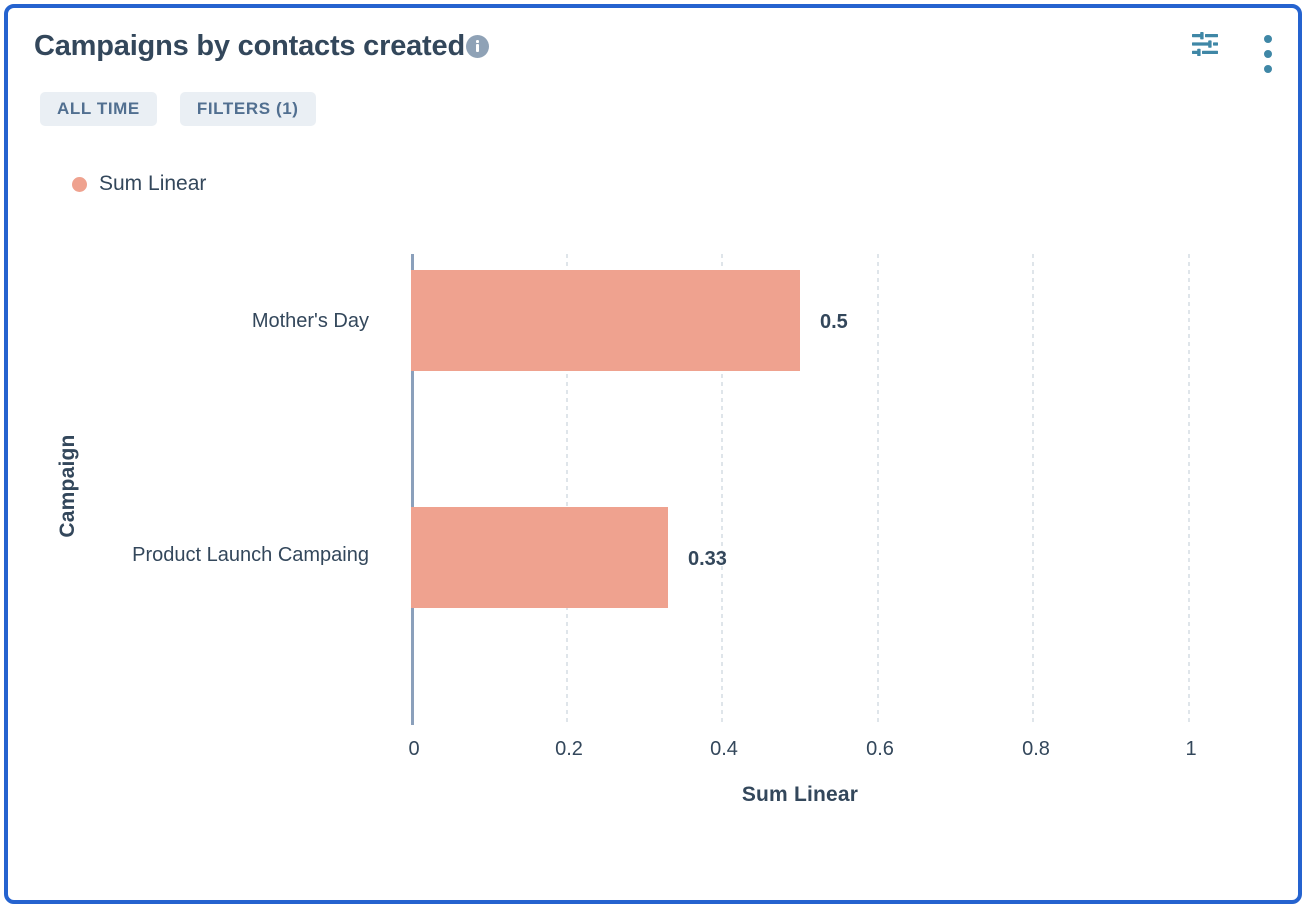  What do you see at coordinates (477, 46) in the screenshot?
I see `info-icon` at bounding box center [477, 46].